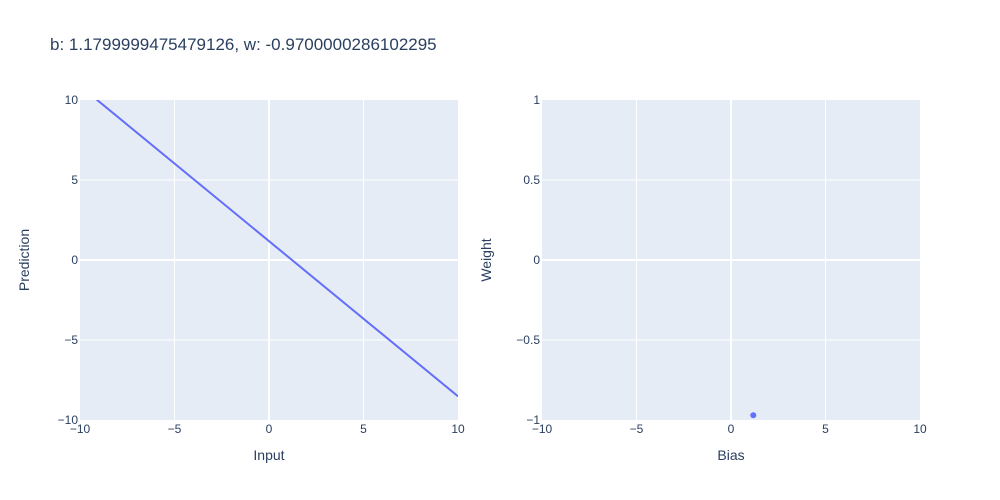  Describe the element at coordinates (730, 455) in the screenshot. I see `x-axis-title: Bias` at that location.